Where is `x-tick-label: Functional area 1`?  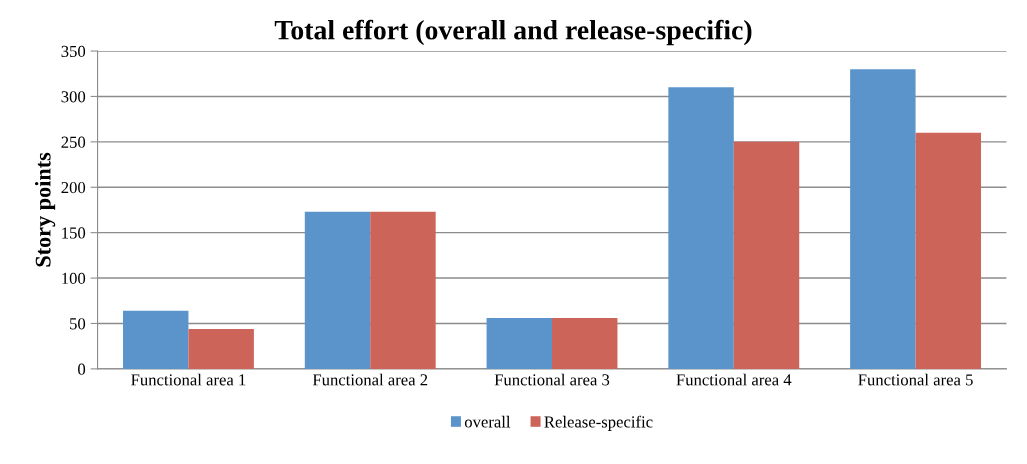 x-tick-label: Functional area 1 is located at coordinates (188, 379).